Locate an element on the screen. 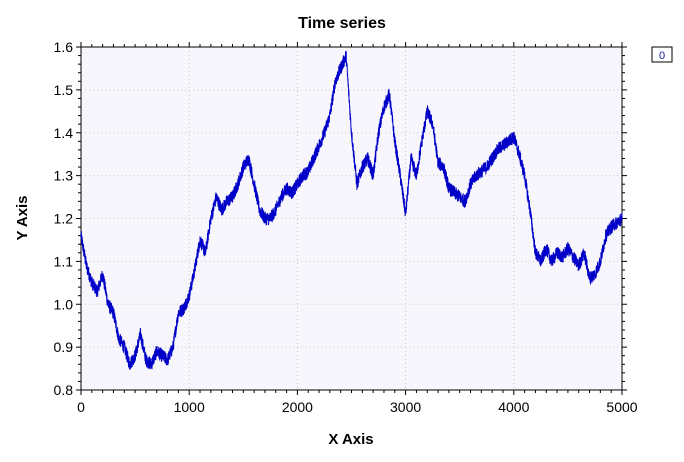 The height and width of the screenshot is (462, 684). x-tick-label: 0 is located at coordinates (81, 407).